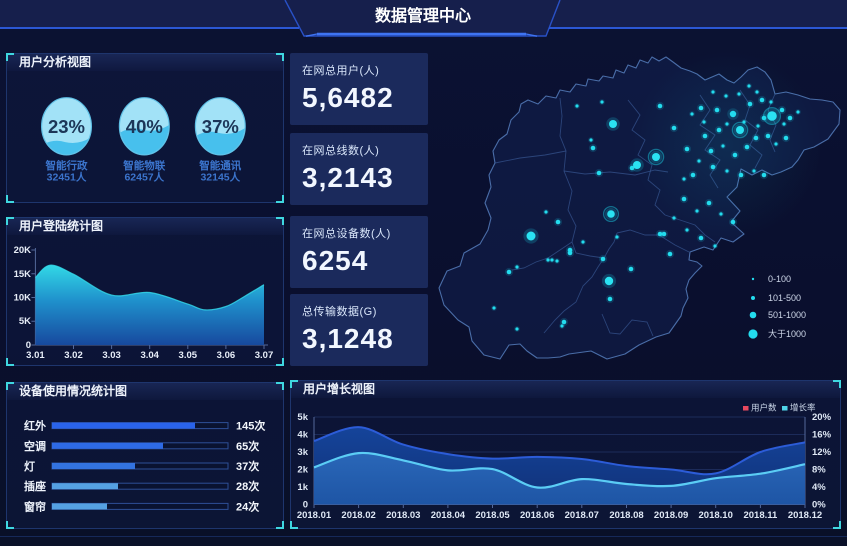 This screenshot has height=546, width=847. I want to click on svg-text: 3.05, so click(188, 355).